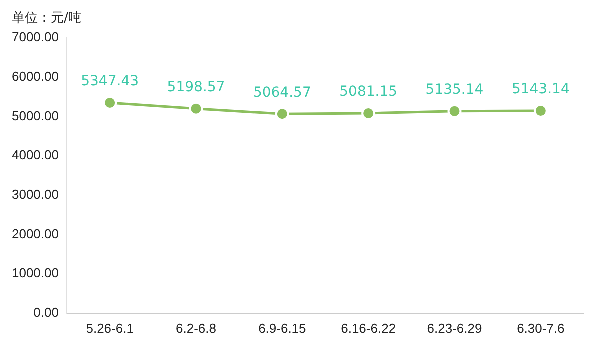 Image resolution: width=596 pixels, height=349 pixels. What do you see at coordinates (196, 88) in the screenshot?
I see `data-label: 5198.57` at bounding box center [196, 88].